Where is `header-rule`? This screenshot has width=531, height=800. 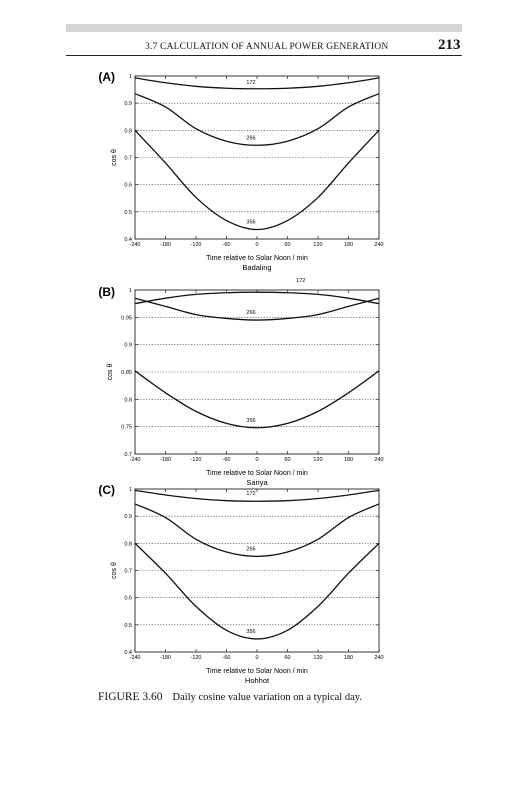 header-rule is located at coordinates (264, 55).